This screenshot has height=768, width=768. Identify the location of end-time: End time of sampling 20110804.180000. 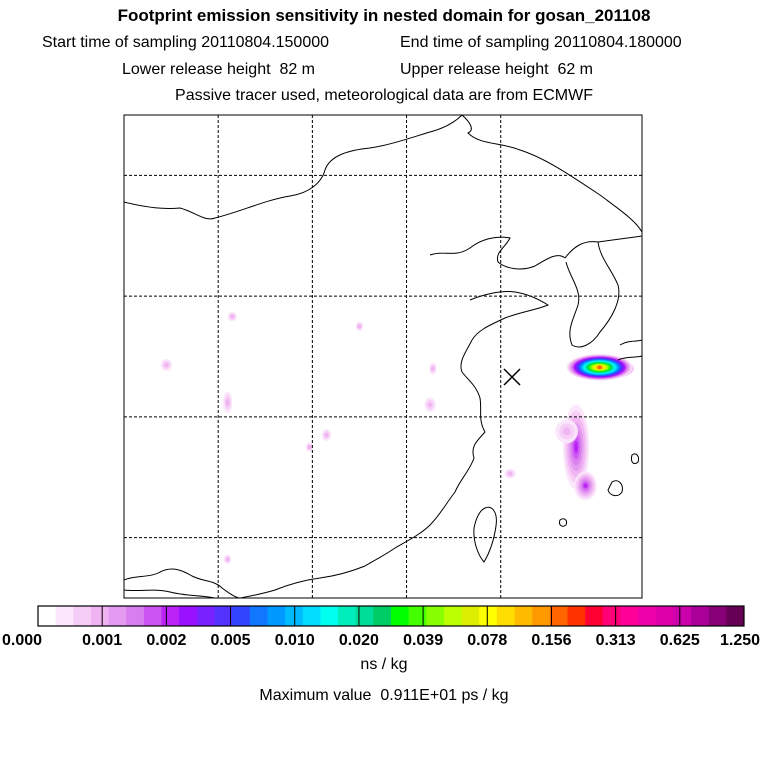
(541, 43).